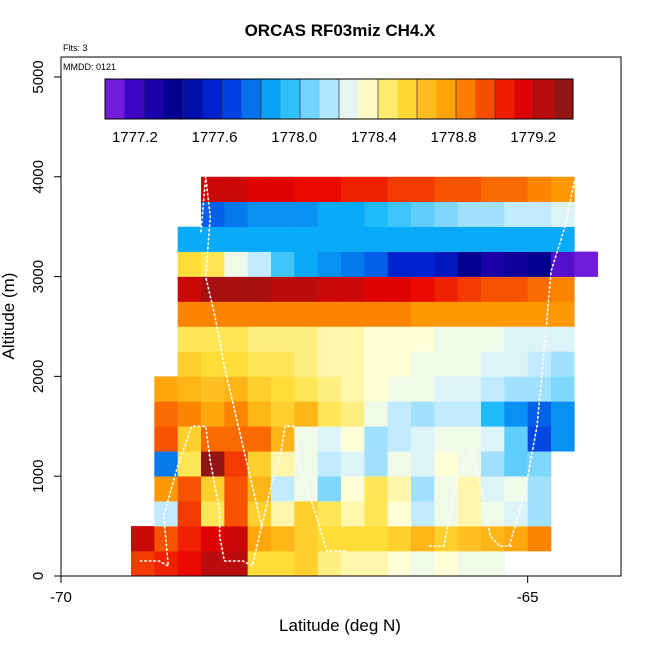 The width and height of the screenshot is (650, 650). Describe the element at coordinates (294, 591) in the screenshot. I see `x-axis: -70 -65` at that location.